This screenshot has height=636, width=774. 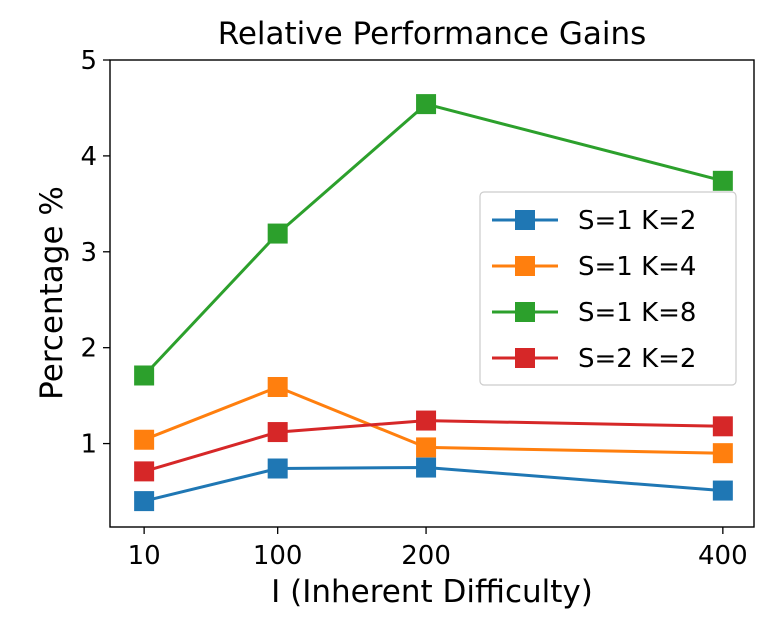 I want to click on legend: S=1 K=2 S=1 K=4 S=1 K=8 S=2 K=2, so click(x=608, y=288).